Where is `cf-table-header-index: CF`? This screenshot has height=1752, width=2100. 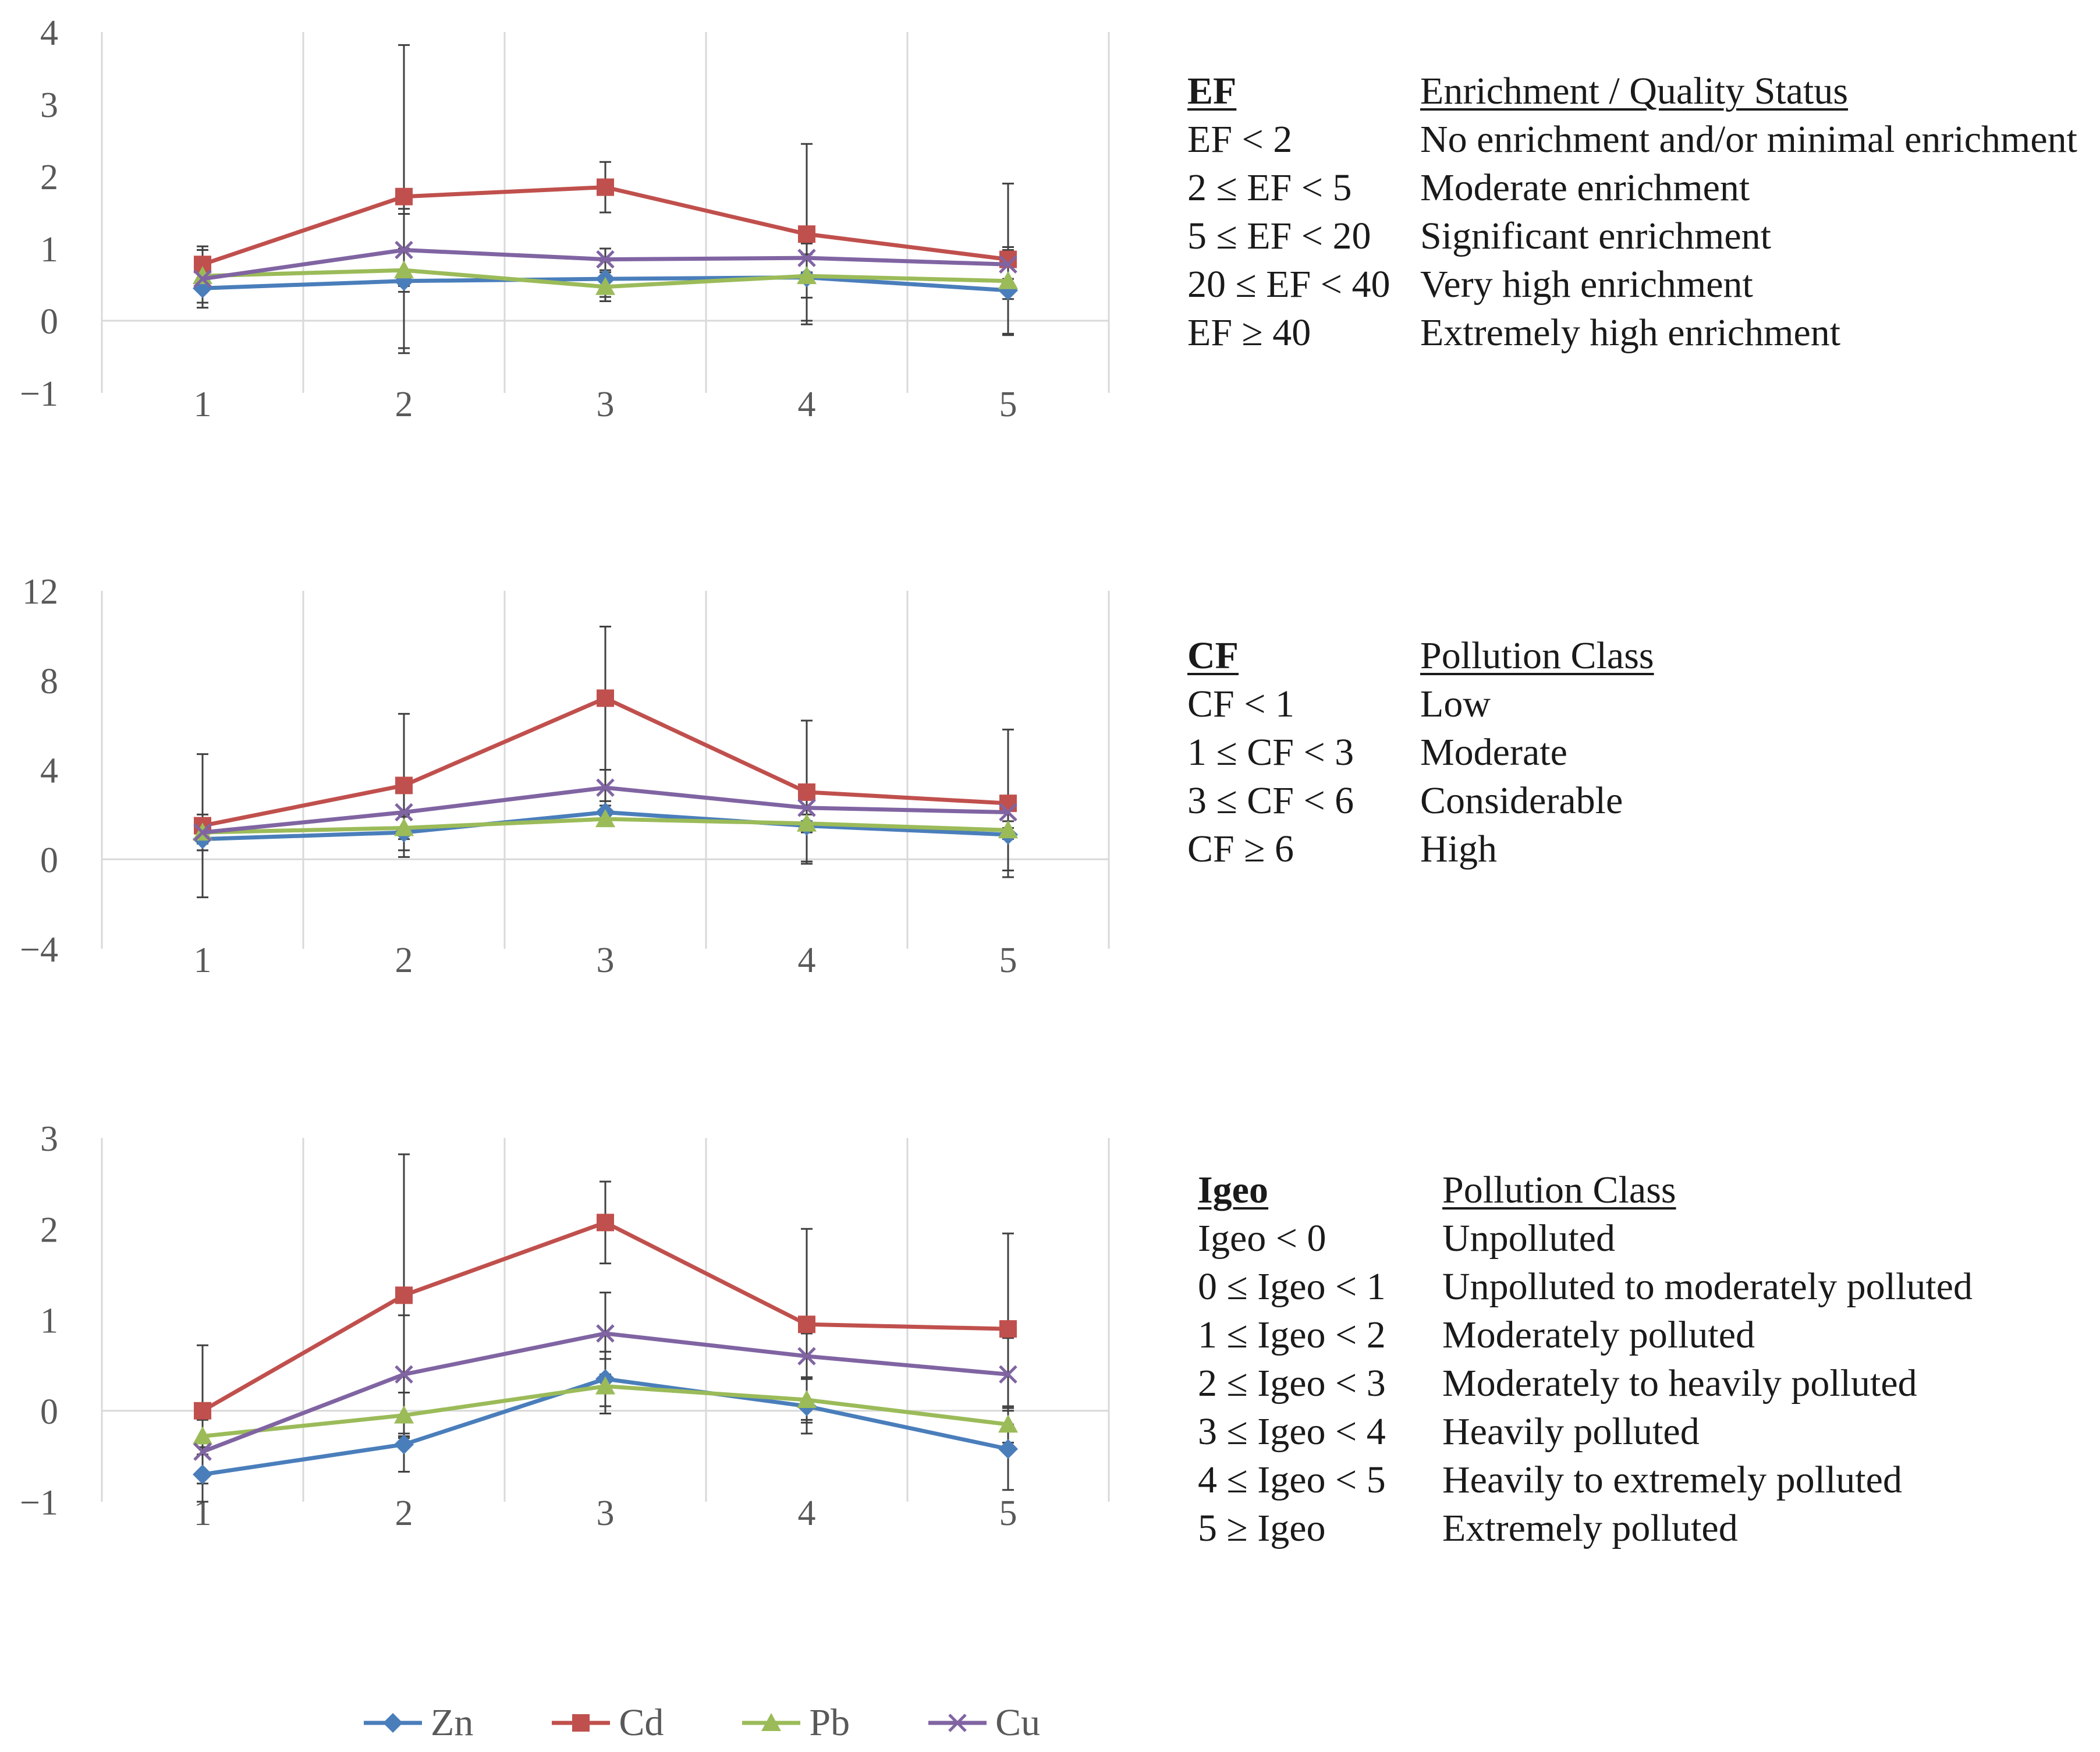
cf-table-header-index: CF is located at coordinates (1213, 655).